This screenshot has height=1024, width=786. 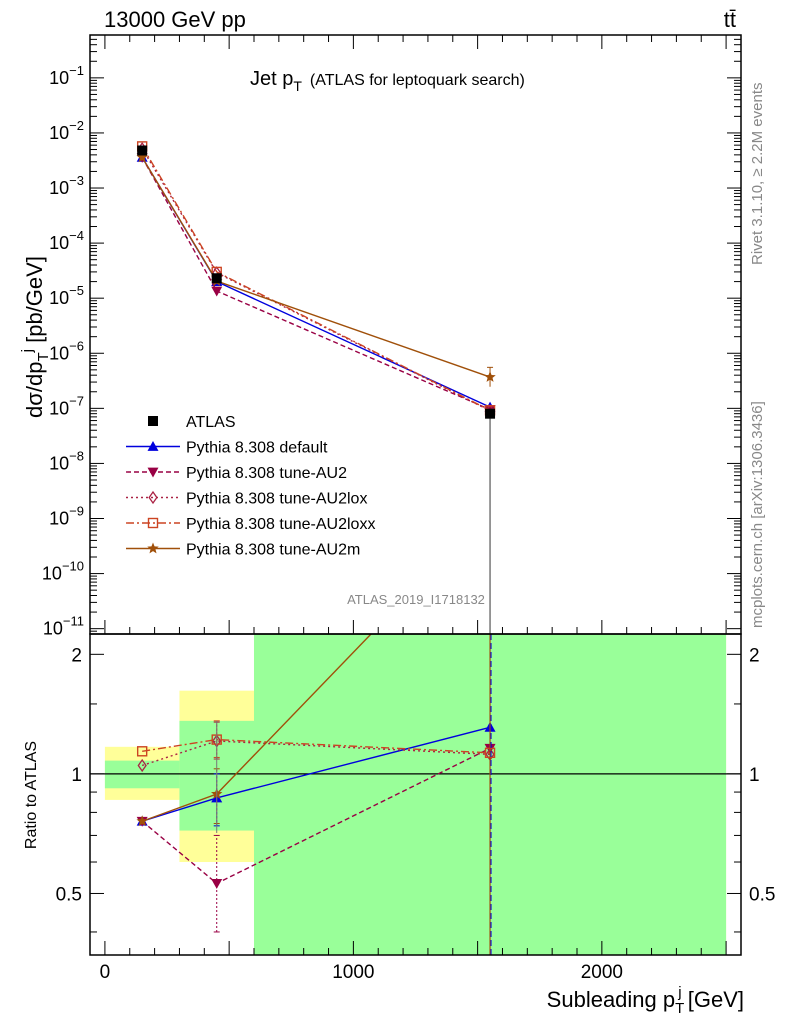 What do you see at coordinates (211, 422) in the screenshot?
I see `legend-label: ATLAS` at bounding box center [211, 422].